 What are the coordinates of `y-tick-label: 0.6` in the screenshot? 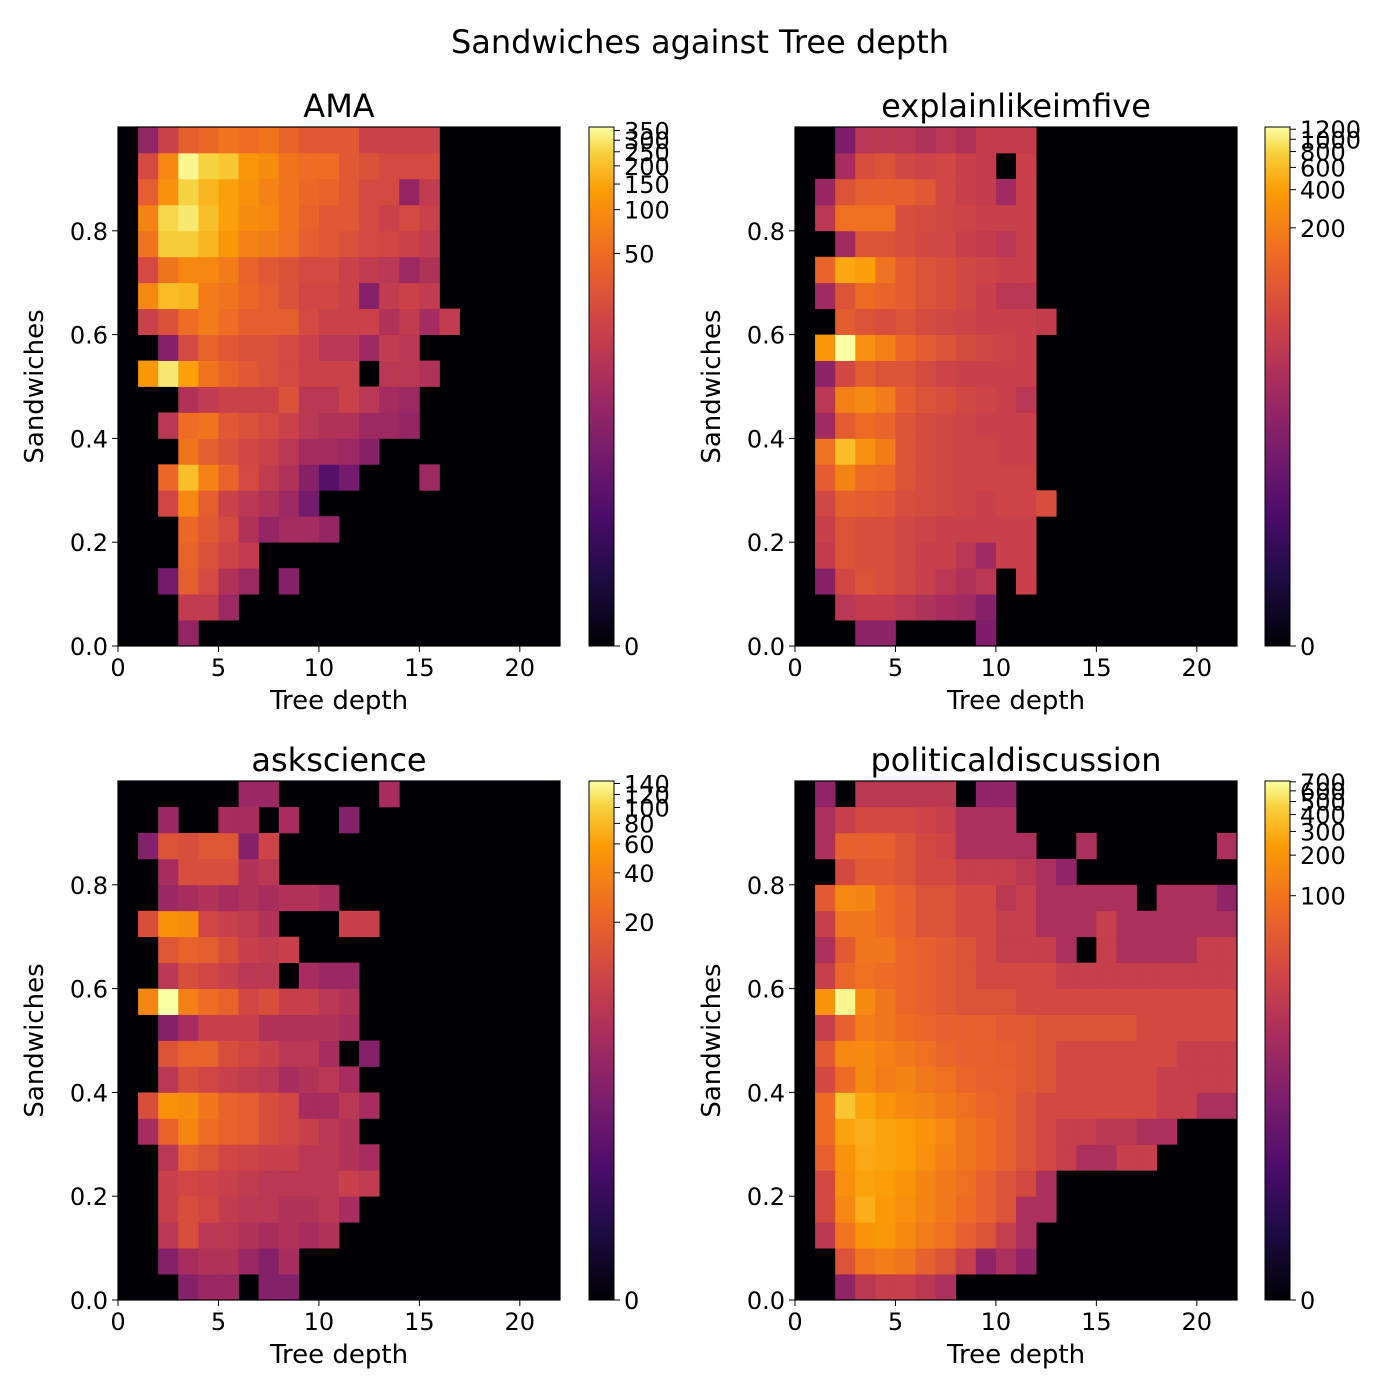 It's located at (766, 336).